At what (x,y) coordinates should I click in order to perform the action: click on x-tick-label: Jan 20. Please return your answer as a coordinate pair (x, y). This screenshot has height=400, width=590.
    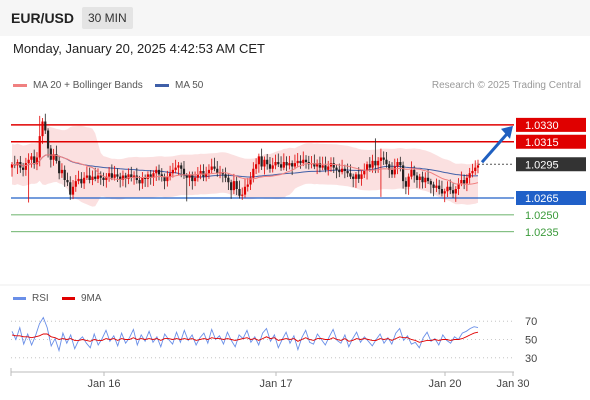
    Looking at the image, I should click on (444, 384).